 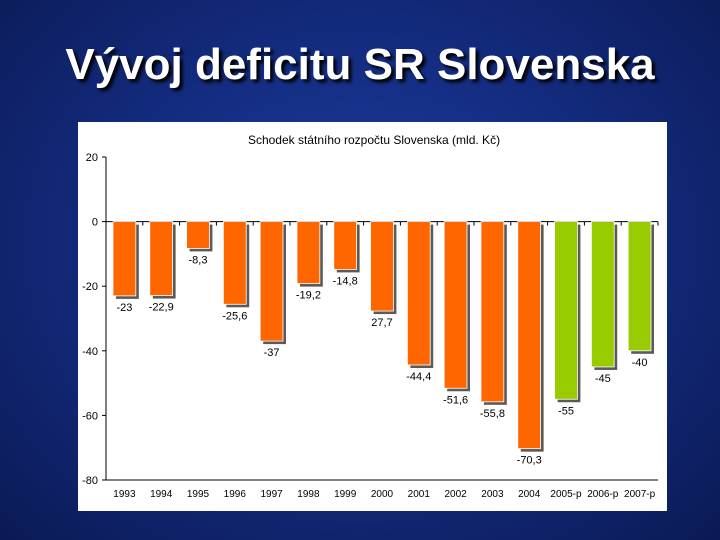 What do you see at coordinates (419, 494) in the screenshot?
I see `x-category-label: 2001` at bounding box center [419, 494].